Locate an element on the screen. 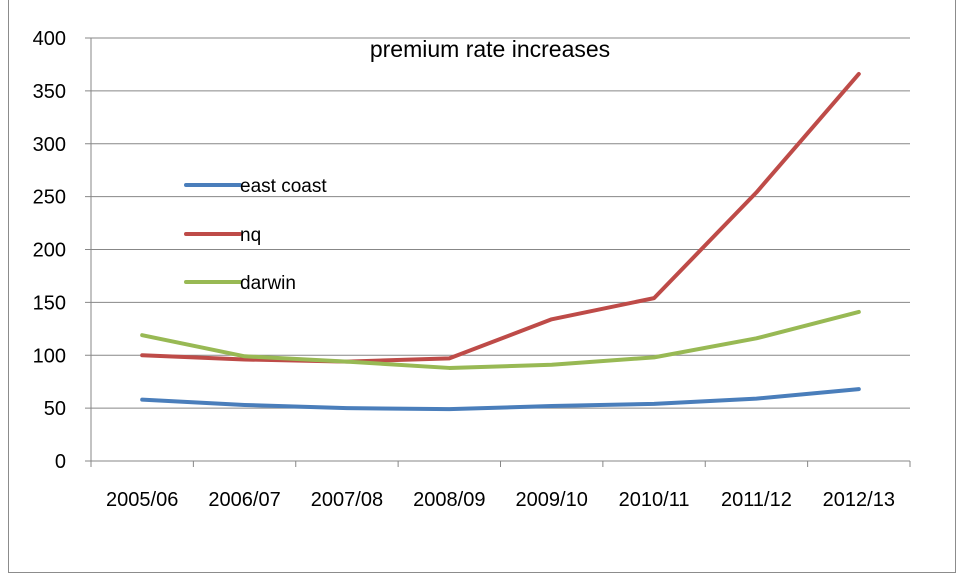 This screenshot has width=958, height=575. x-tick-label: 2009/10 is located at coordinates (552, 500).